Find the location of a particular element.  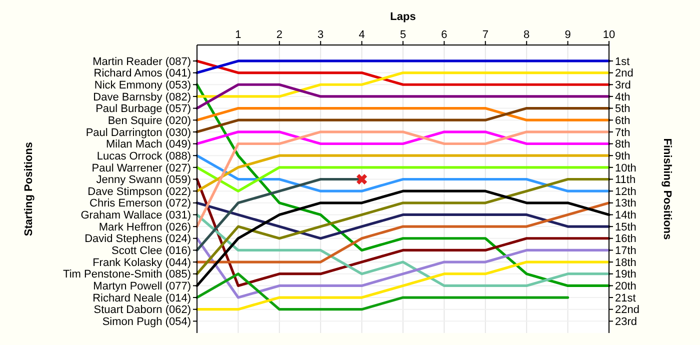

y2-tick-label: 10th is located at coordinates (625, 168).